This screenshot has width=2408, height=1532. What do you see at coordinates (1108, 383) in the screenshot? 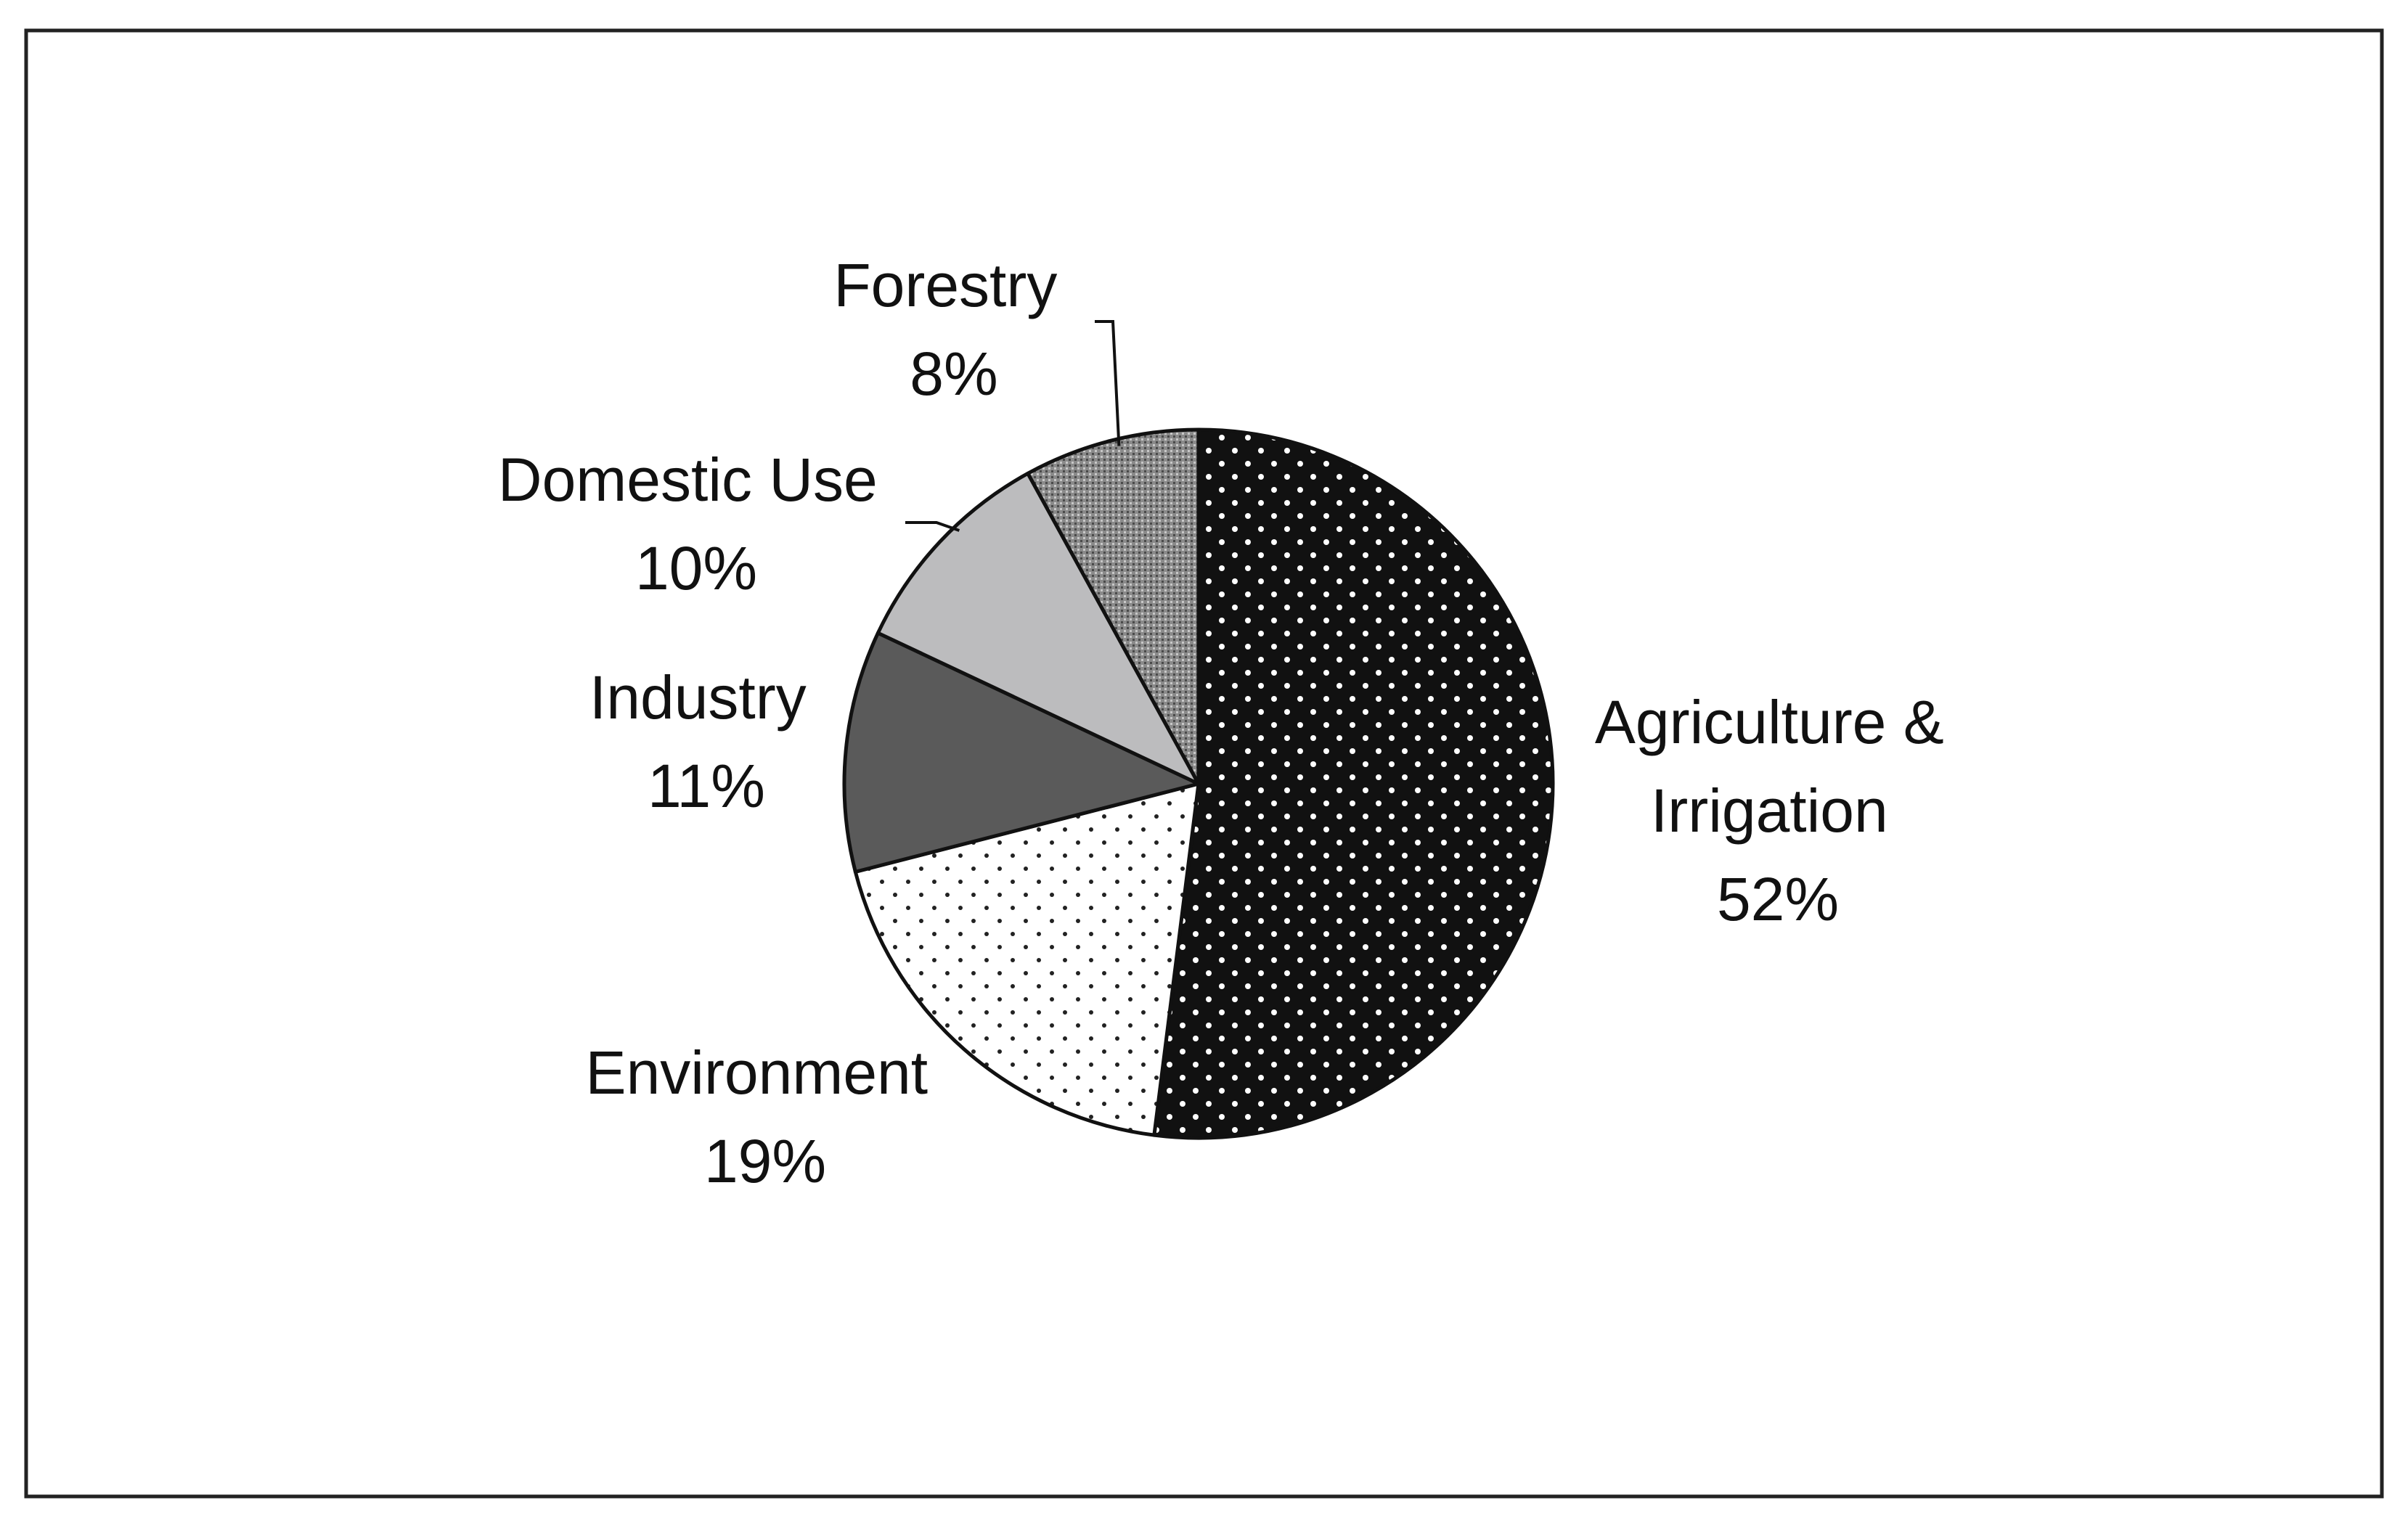
I see `leader-forestry` at bounding box center [1108, 383].